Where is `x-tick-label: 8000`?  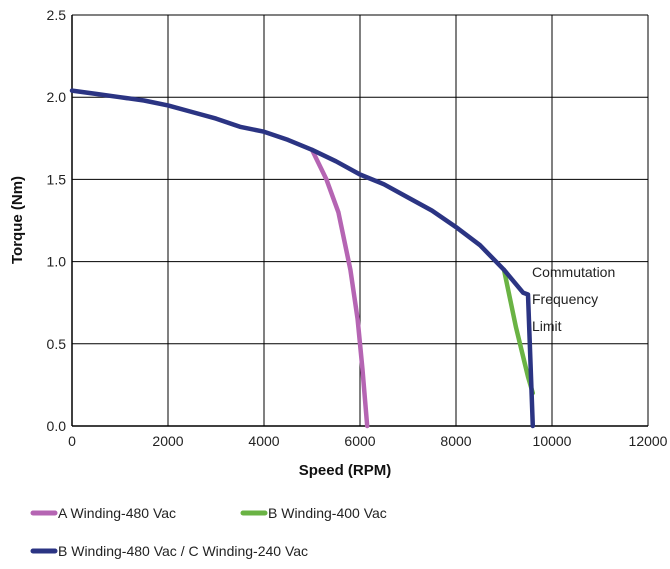 x-tick-label: 8000 is located at coordinates (455, 441).